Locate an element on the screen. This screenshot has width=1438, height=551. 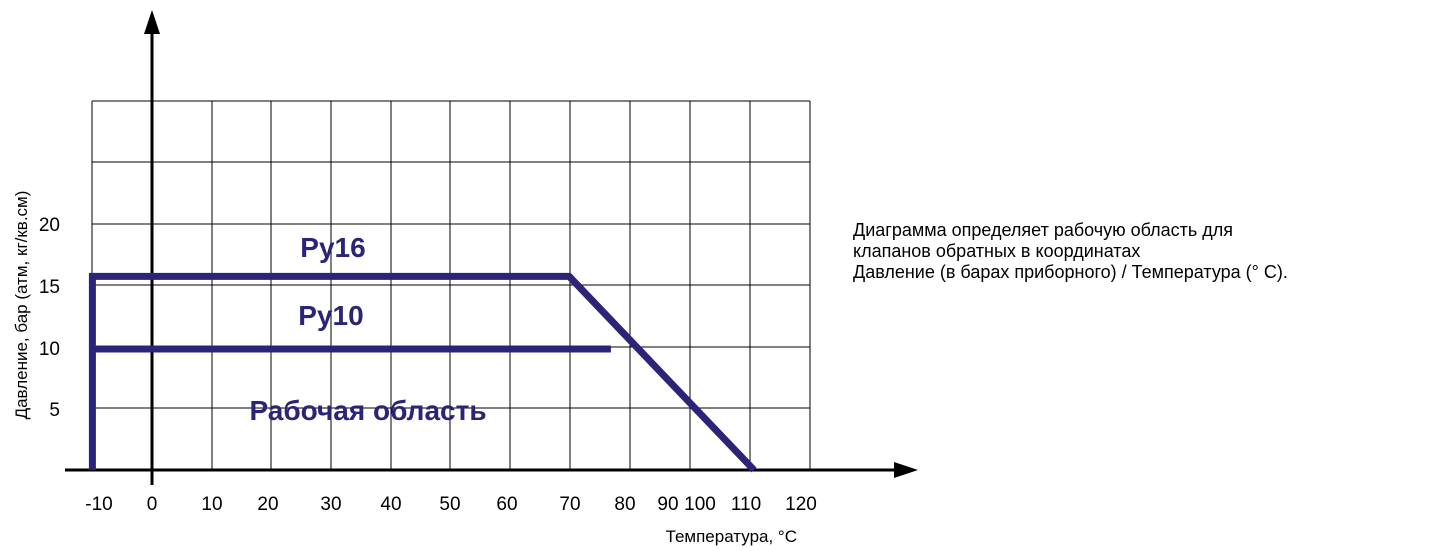
description-line: Диаграмма определяет рабочую область для is located at coordinates (1043, 230).